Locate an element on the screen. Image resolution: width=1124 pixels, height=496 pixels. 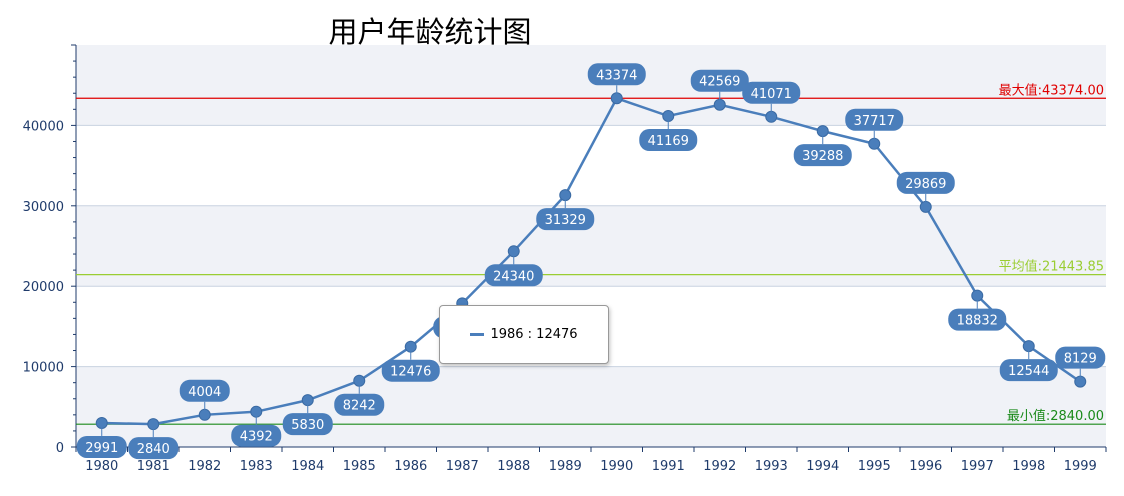
data-label-value: 37717 is located at coordinates (874, 121).